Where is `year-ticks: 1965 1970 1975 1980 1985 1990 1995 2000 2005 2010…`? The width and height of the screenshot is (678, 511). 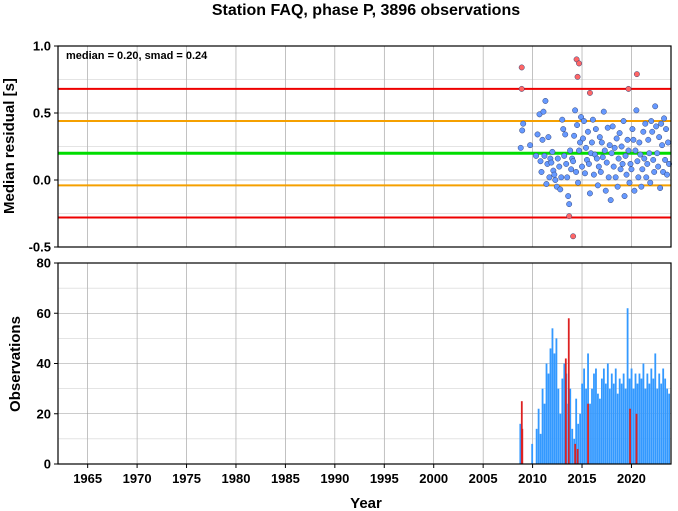
year-ticks: 1965 1970 1975 1980 1985 1990 1995 2000 2005 2010… is located at coordinates (359, 475).